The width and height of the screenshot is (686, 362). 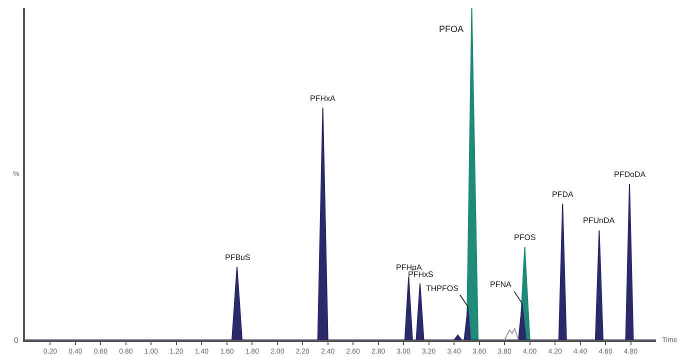 I want to click on annotation: PFBuS, so click(x=237, y=257).